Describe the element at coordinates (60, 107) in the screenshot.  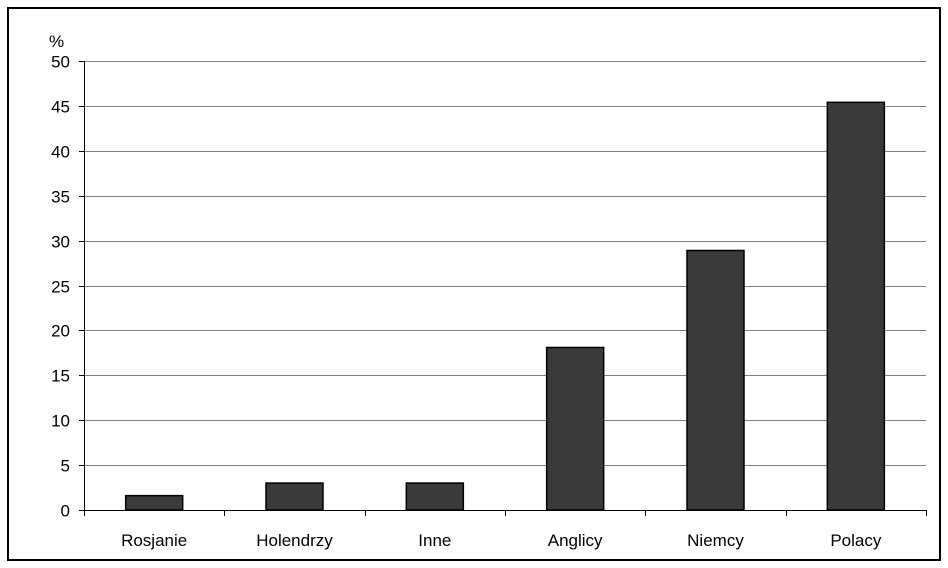
I see `y-tick-label-45: 45` at that location.